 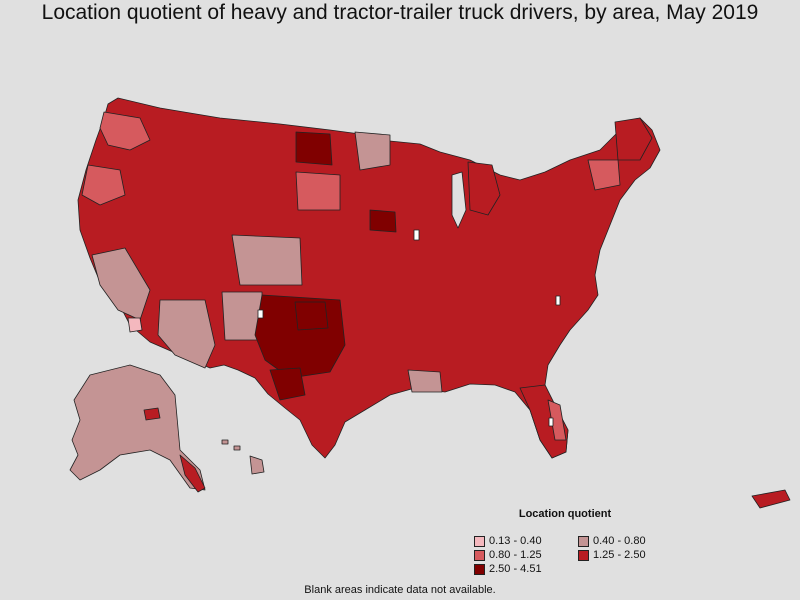 What do you see at coordinates (257, 465) in the screenshot?
I see `hawaii-region` at bounding box center [257, 465].